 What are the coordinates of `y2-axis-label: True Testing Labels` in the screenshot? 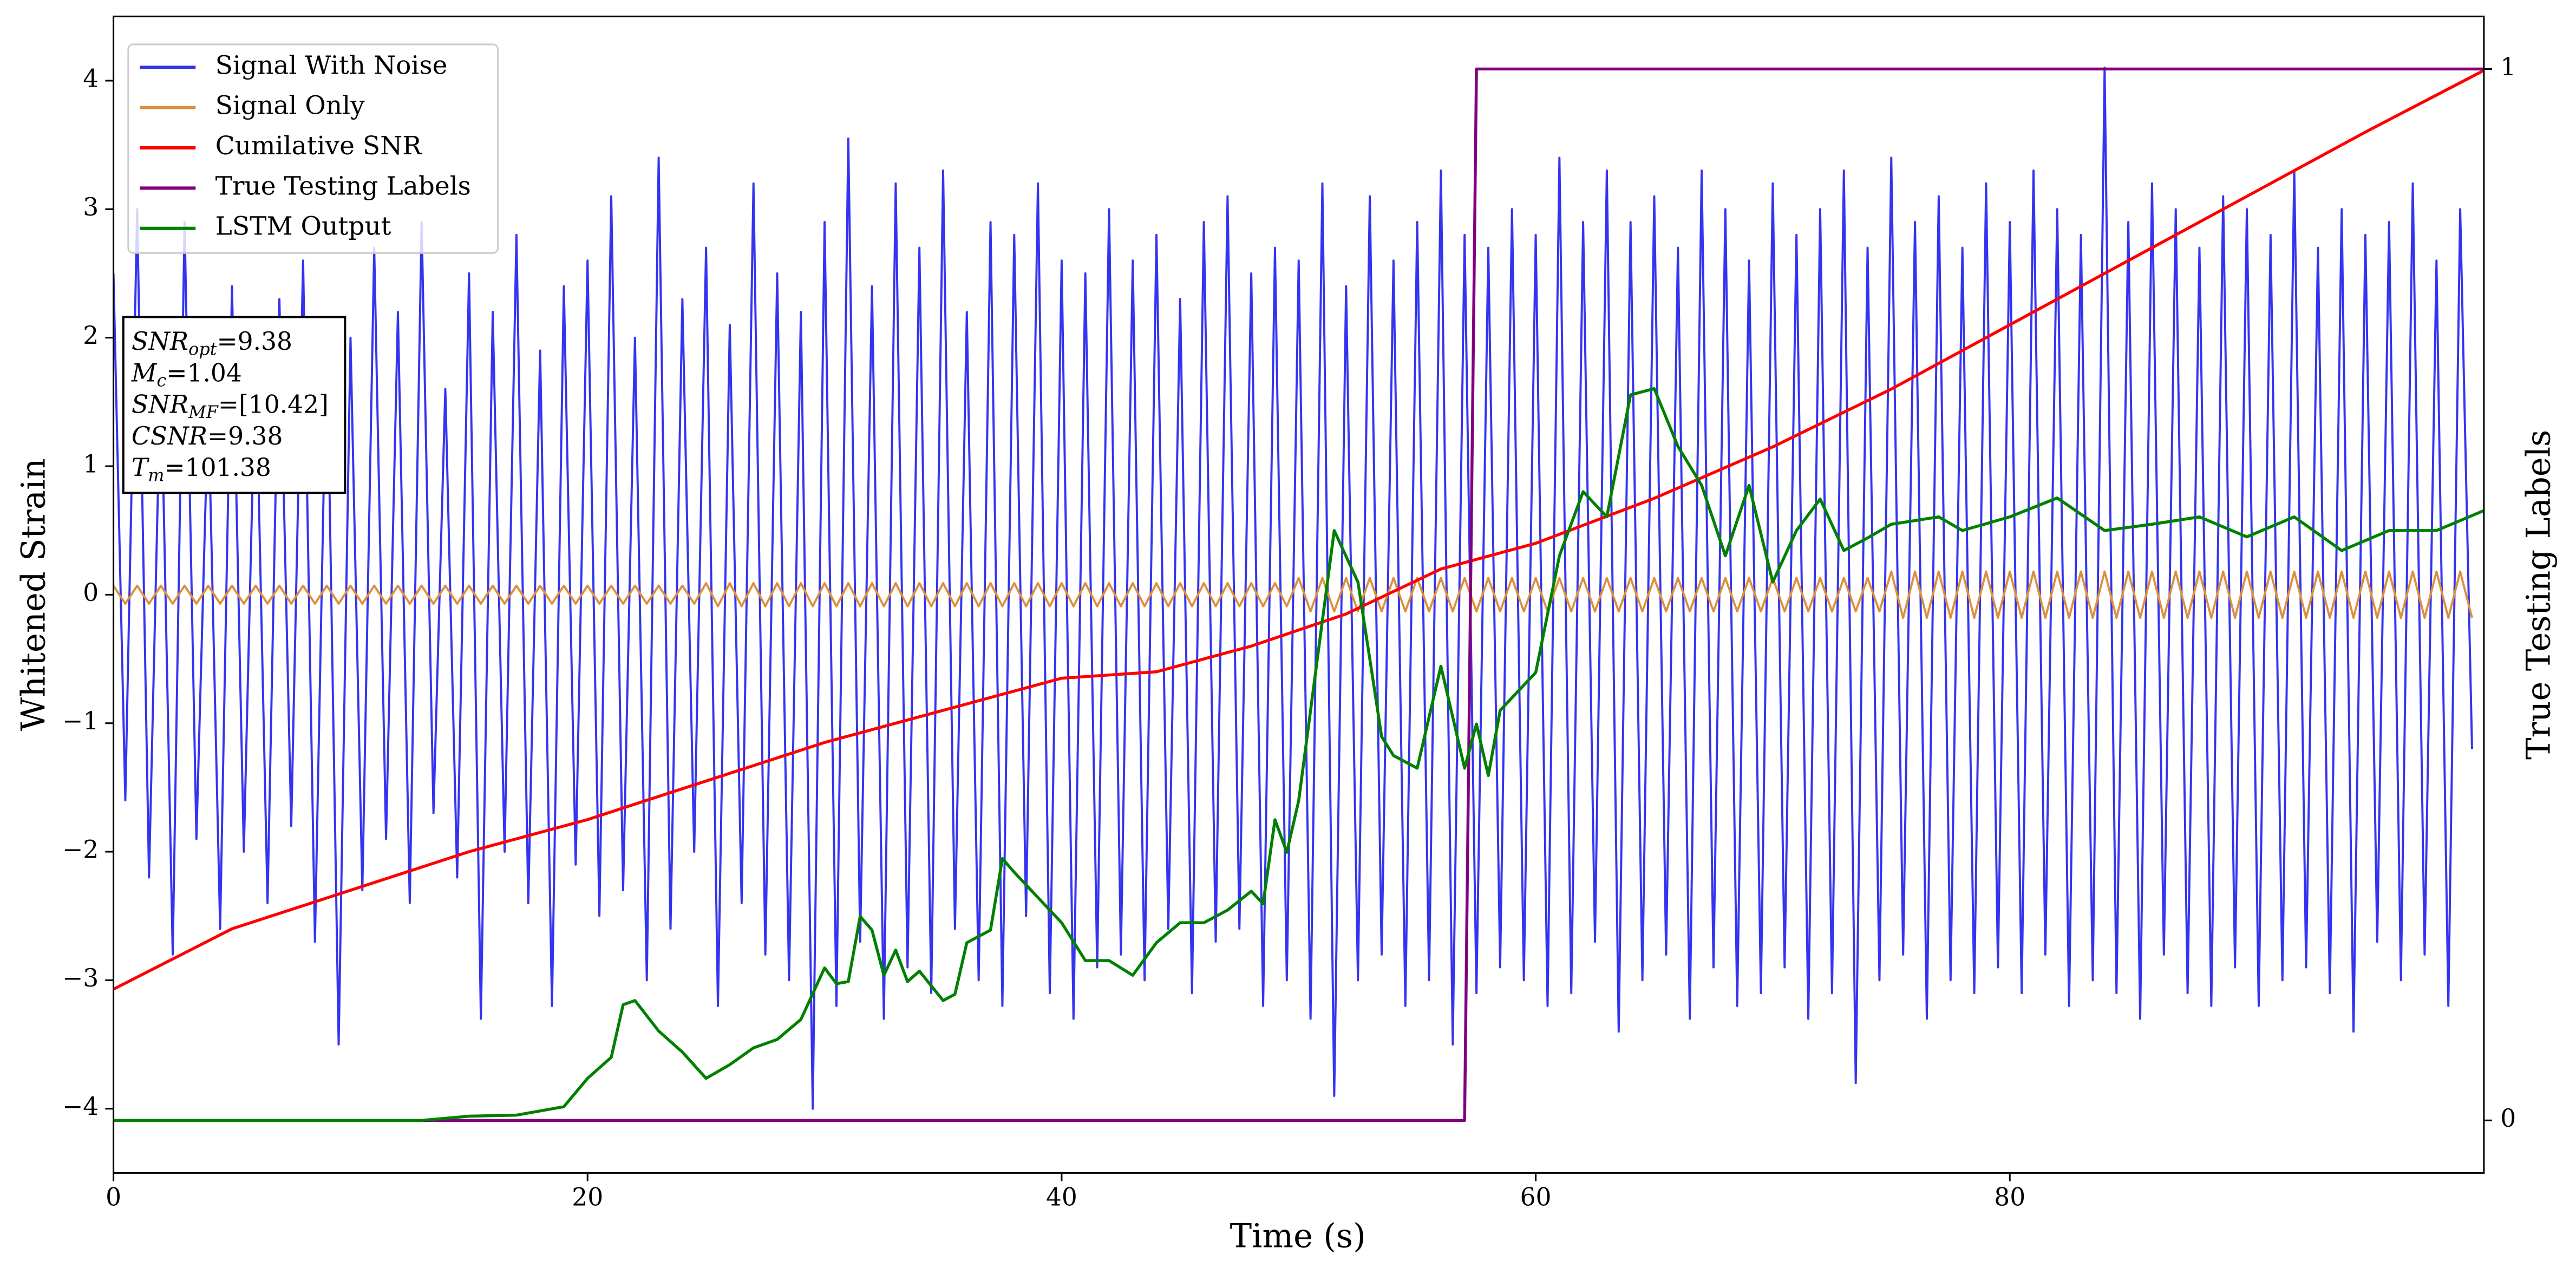 It's located at (2539, 595).